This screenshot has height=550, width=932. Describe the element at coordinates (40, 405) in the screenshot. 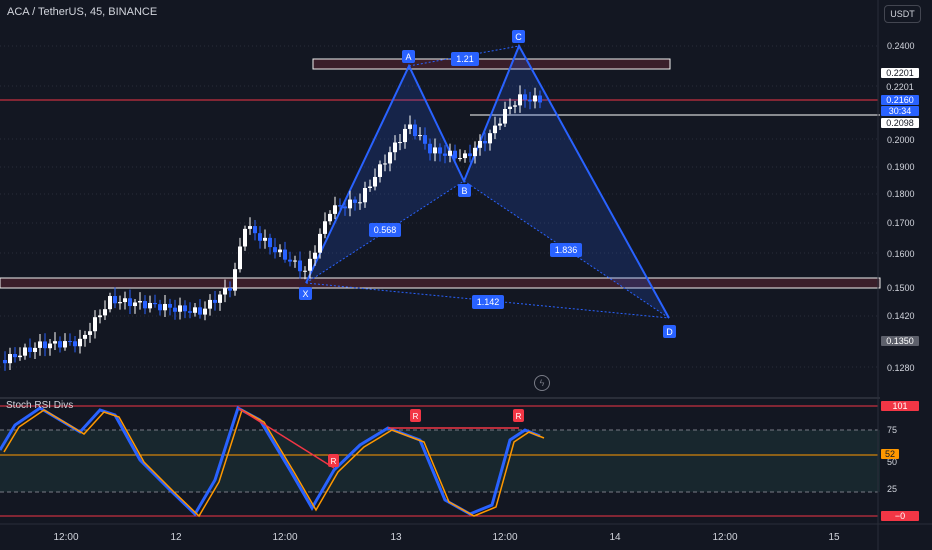

I see `rsi-indicator-title: Stoch RSI Divs` at that location.